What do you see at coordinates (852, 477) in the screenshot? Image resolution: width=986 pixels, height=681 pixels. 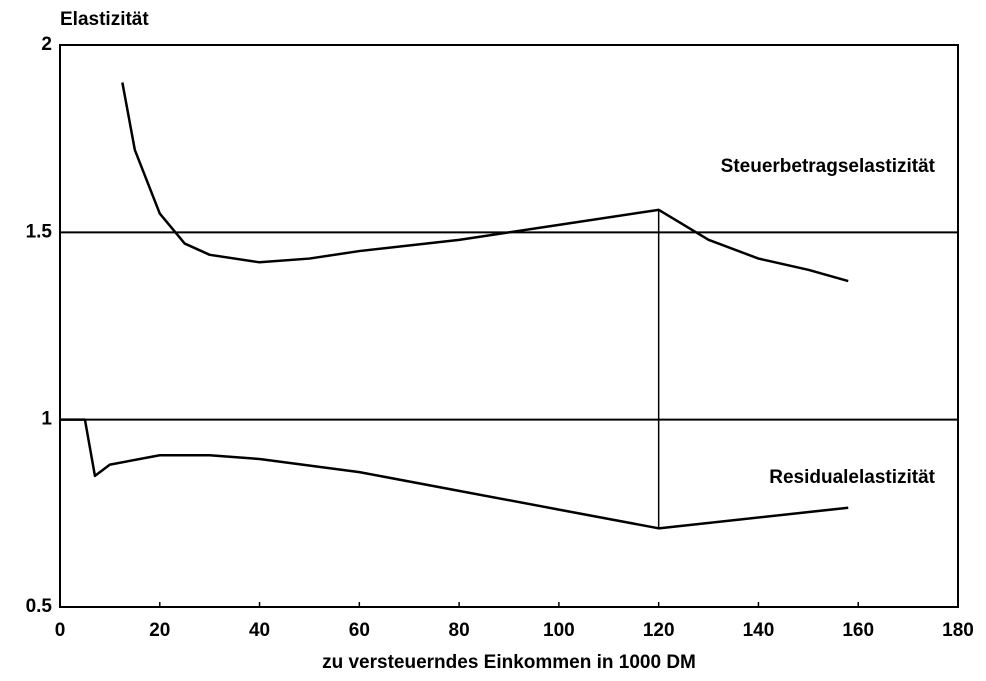 I see `series-label: Residualelastizität` at bounding box center [852, 477].